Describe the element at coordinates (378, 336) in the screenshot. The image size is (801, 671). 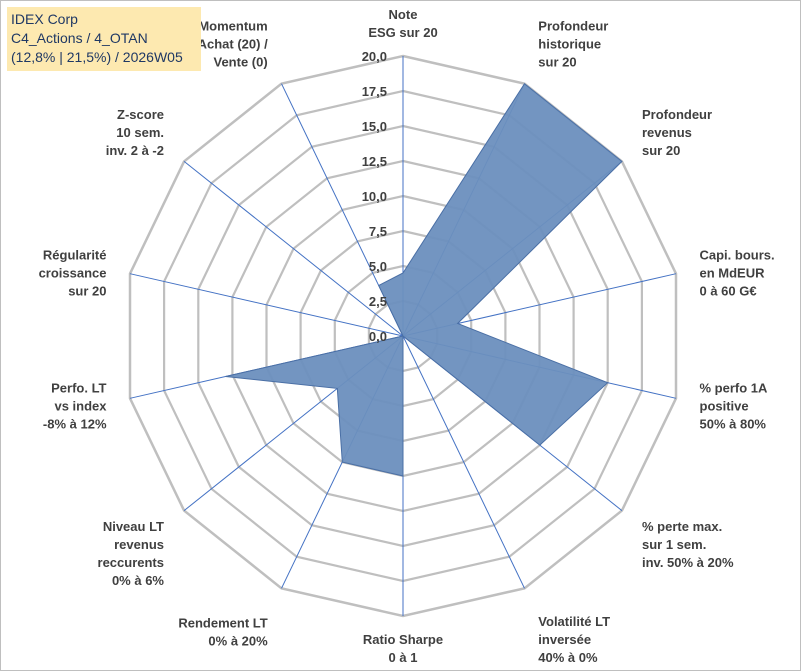
I see `tick-label: 0,0` at that location.